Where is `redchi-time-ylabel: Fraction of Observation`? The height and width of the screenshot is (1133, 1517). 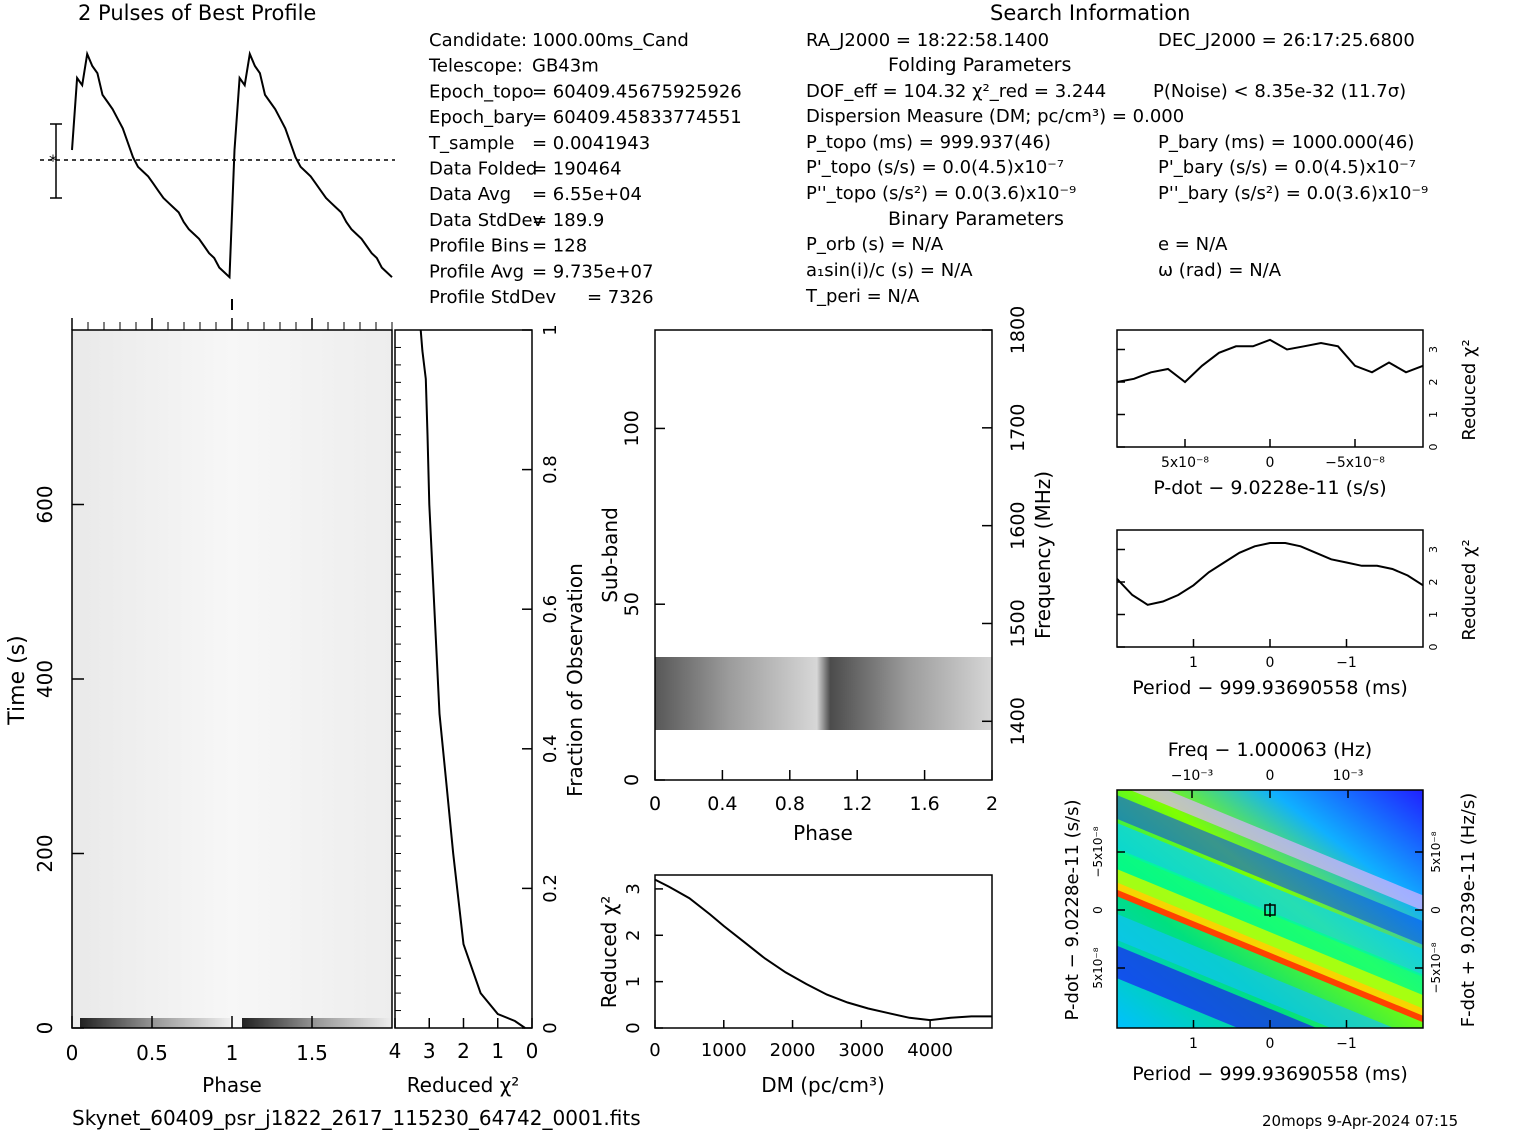
redchi-time-ylabel: Fraction of Observation is located at coordinates (575, 680).